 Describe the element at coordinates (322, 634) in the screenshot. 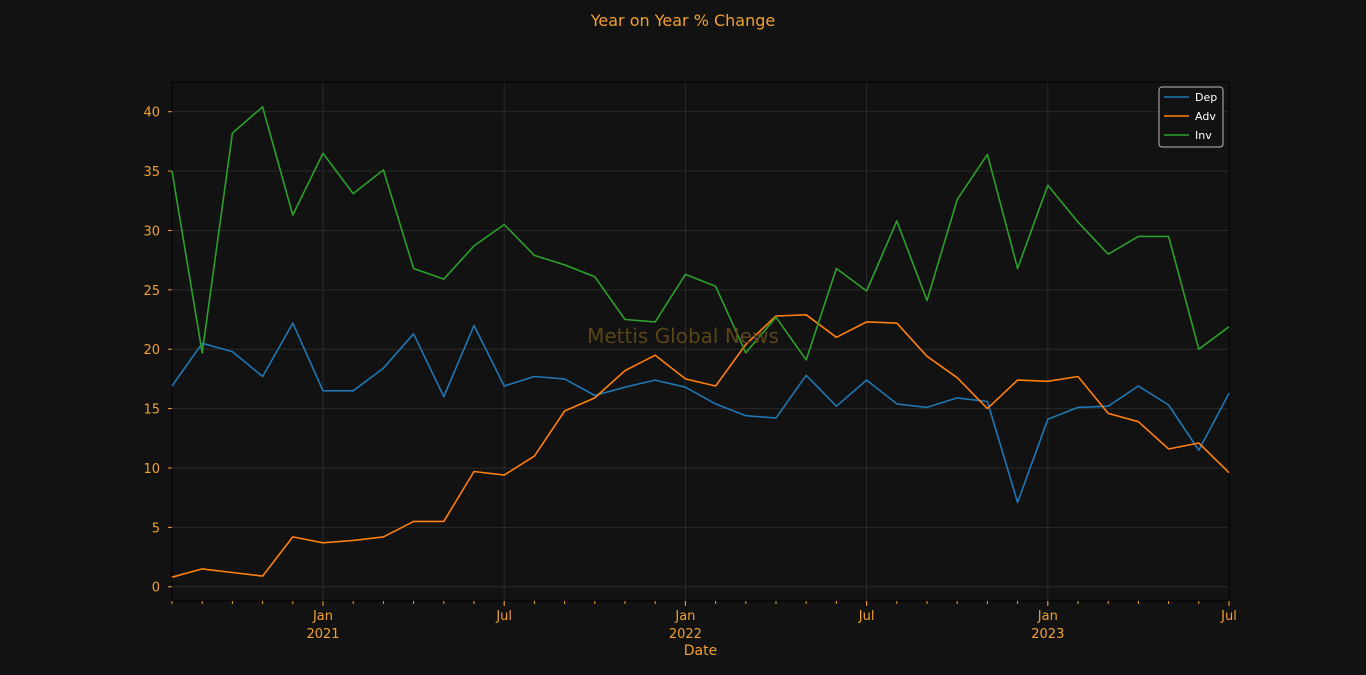

I see `x-tick-year-label: 2021` at that location.